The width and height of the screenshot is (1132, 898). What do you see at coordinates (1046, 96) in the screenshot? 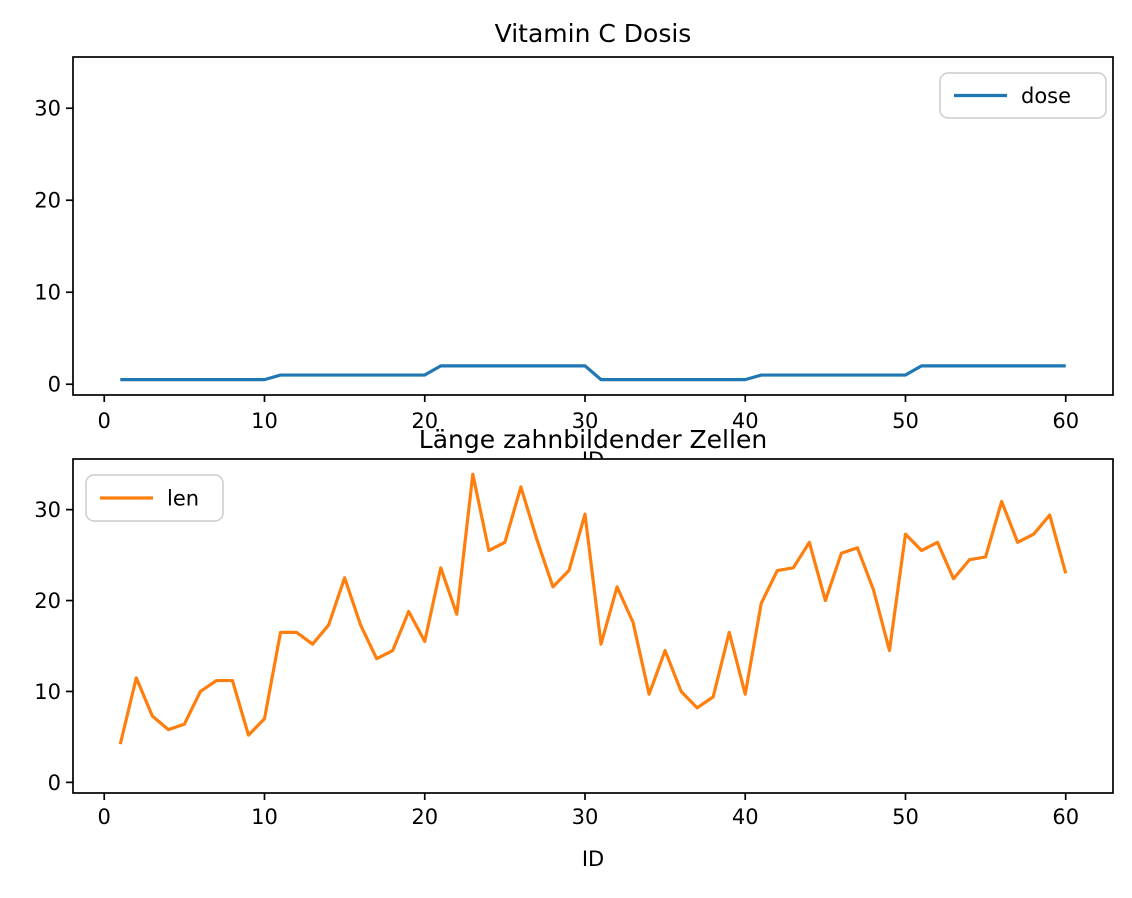
I see `legend-label: dose` at bounding box center [1046, 96].